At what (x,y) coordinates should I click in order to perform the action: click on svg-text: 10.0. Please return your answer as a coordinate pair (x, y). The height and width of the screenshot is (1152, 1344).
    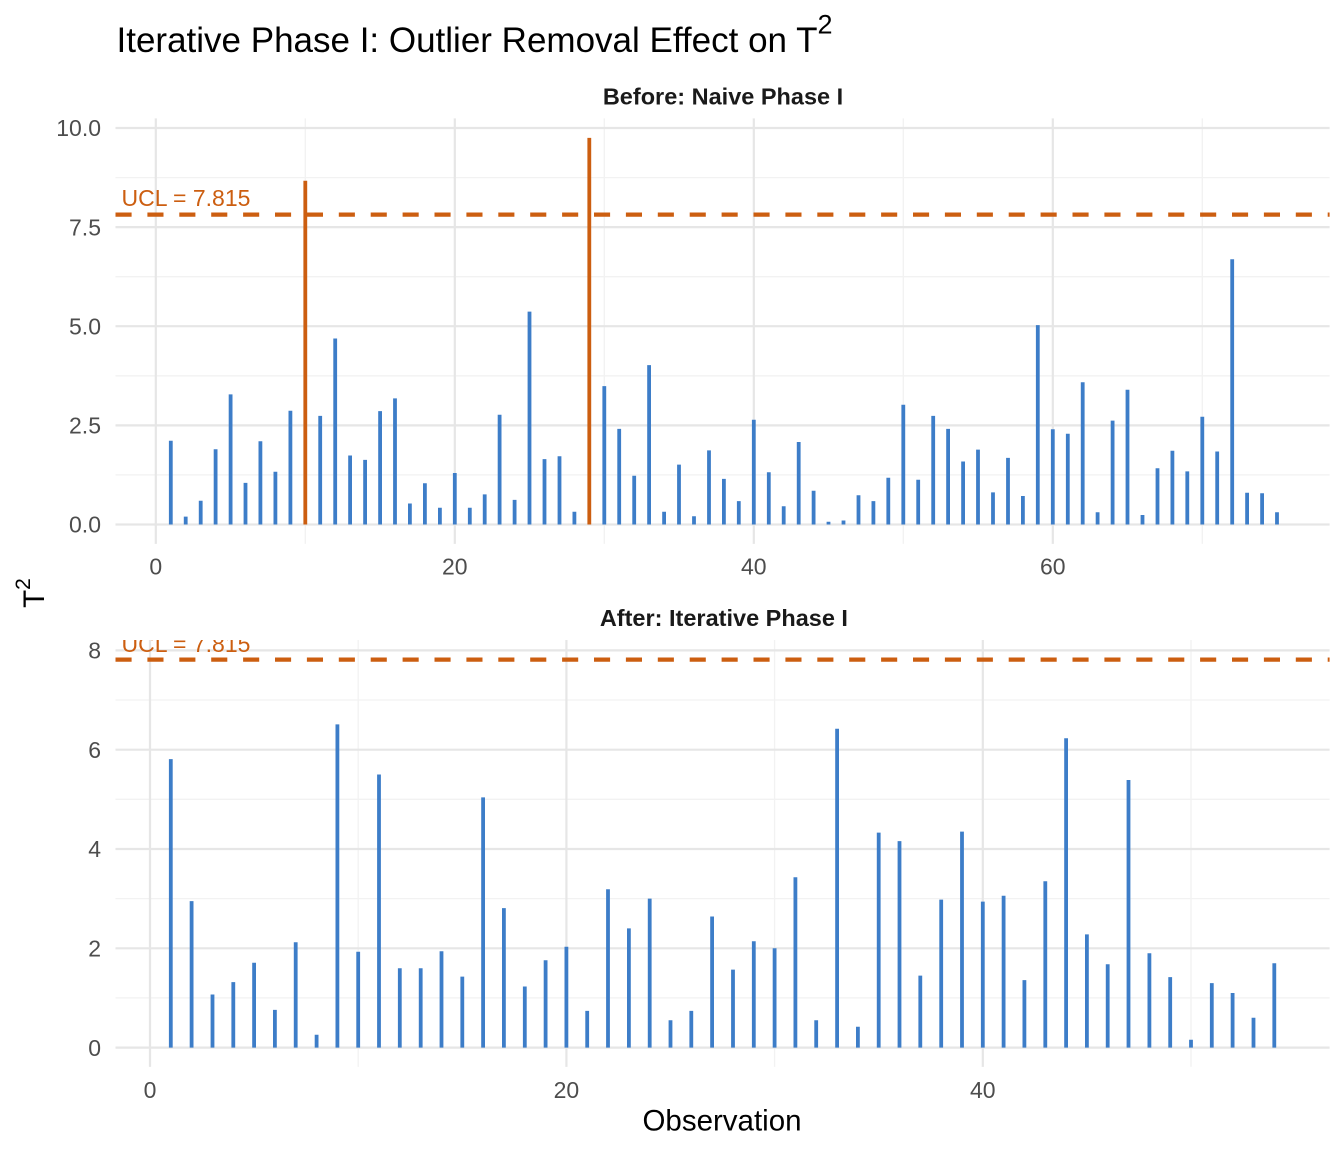
    Looking at the image, I should click on (78, 128).